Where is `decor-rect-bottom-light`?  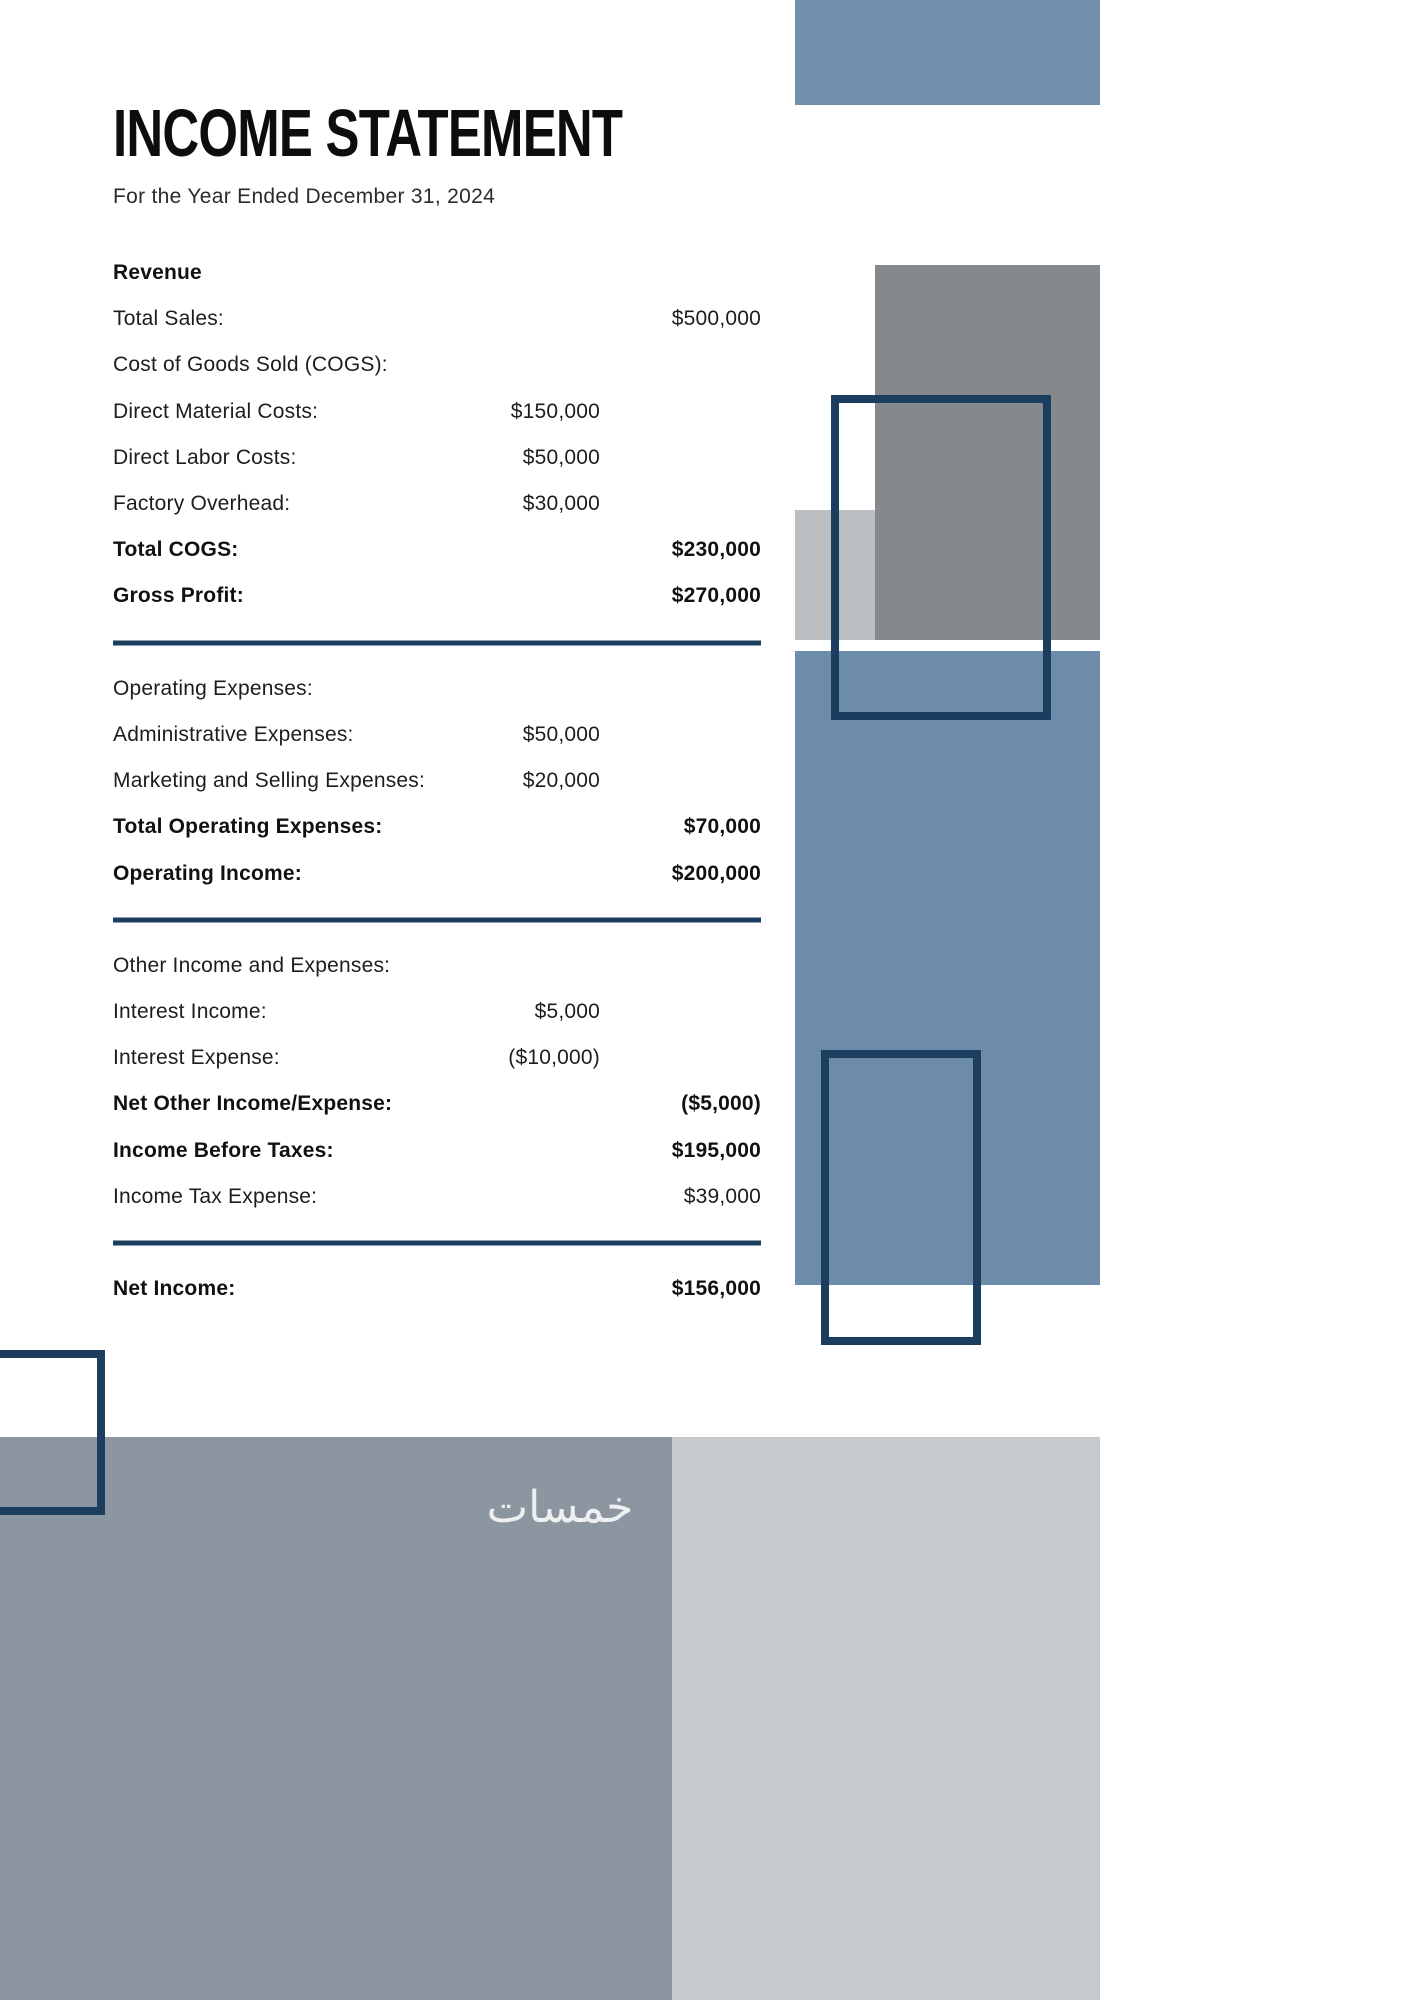 decor-rect-bottom-light is located at coordinates (886, 1718).